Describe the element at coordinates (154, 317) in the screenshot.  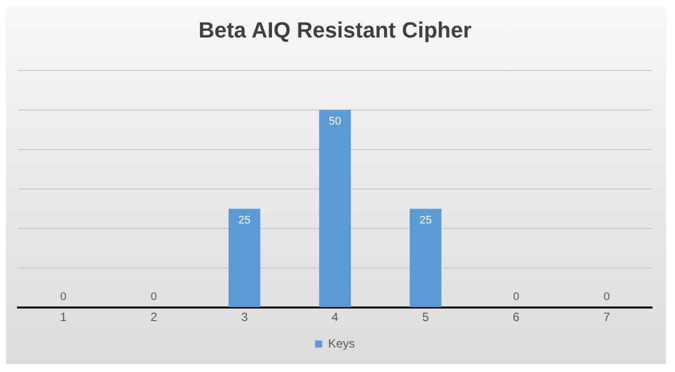
I see `x-tick-label: 2` at that location.